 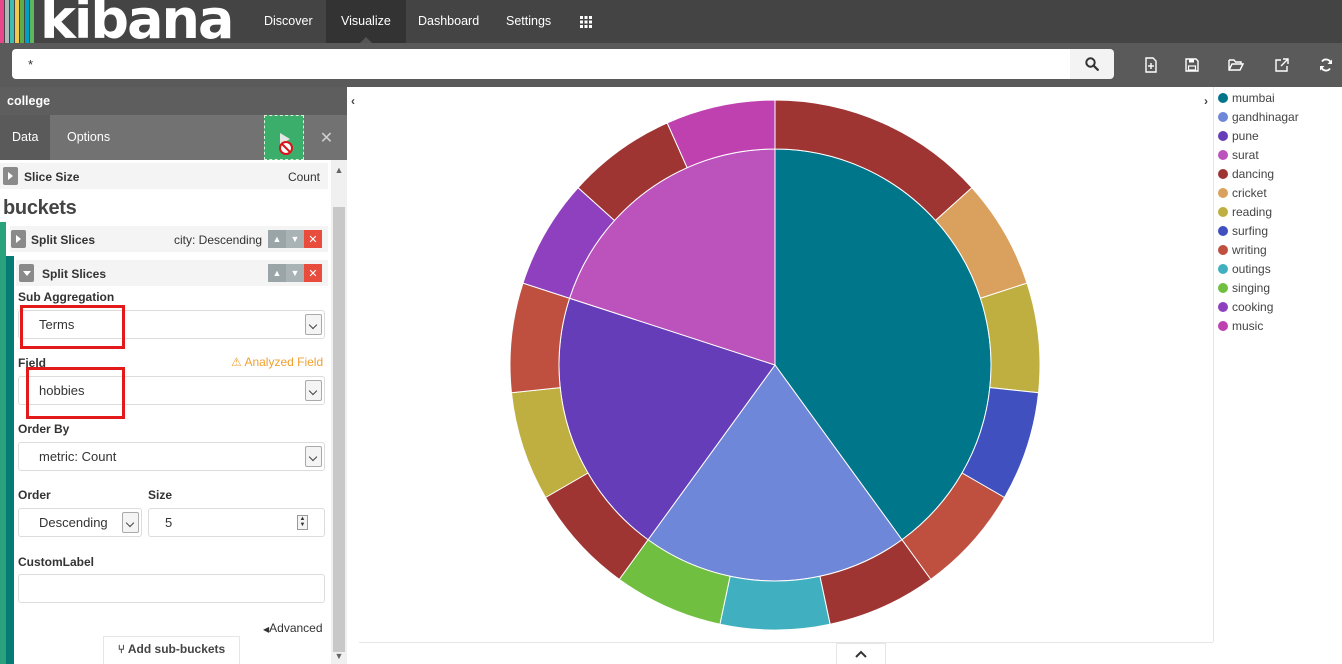 I want to click on search-input, so click(x=541, y=64).